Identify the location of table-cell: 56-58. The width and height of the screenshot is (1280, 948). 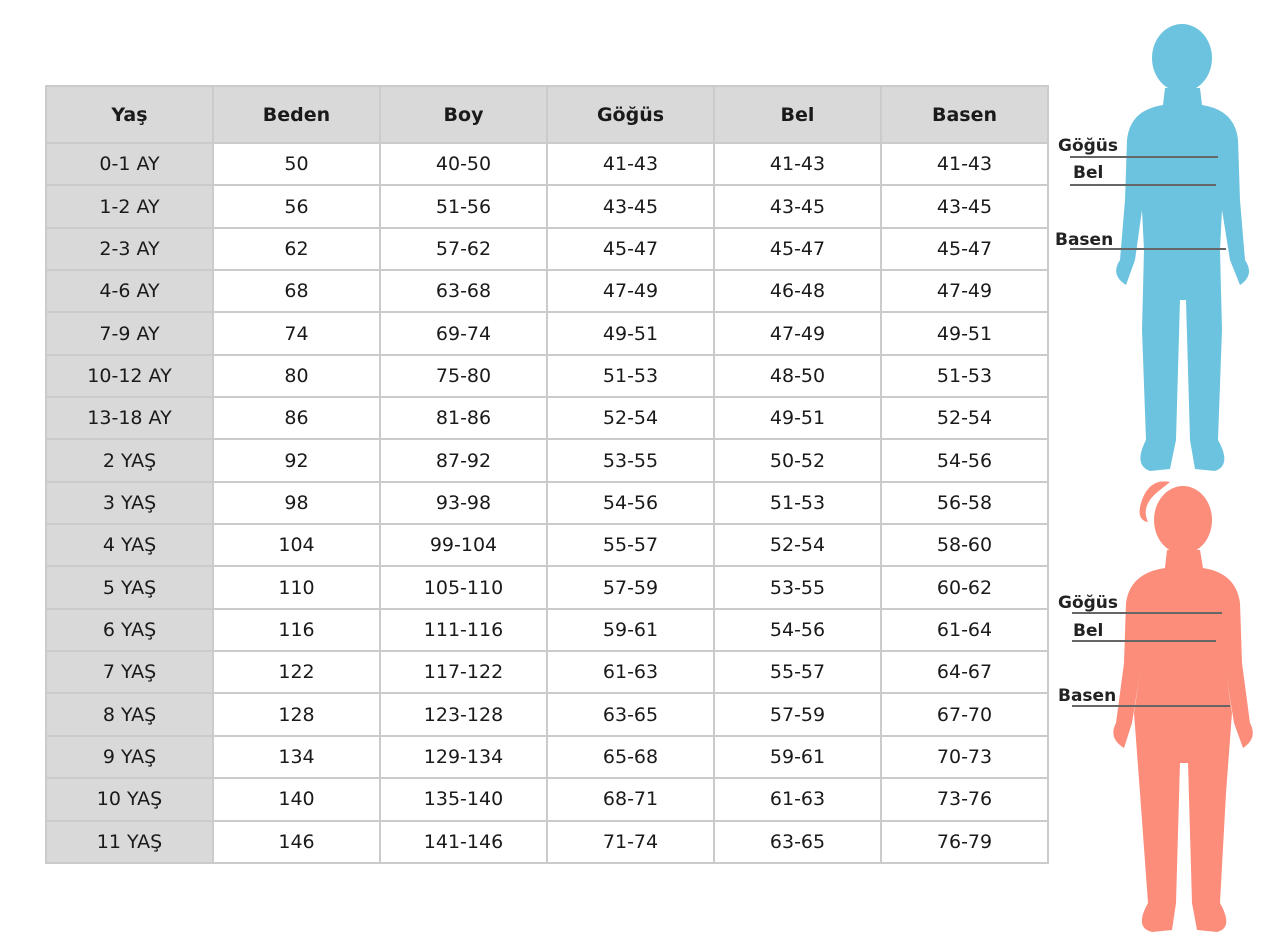
(964, 503).